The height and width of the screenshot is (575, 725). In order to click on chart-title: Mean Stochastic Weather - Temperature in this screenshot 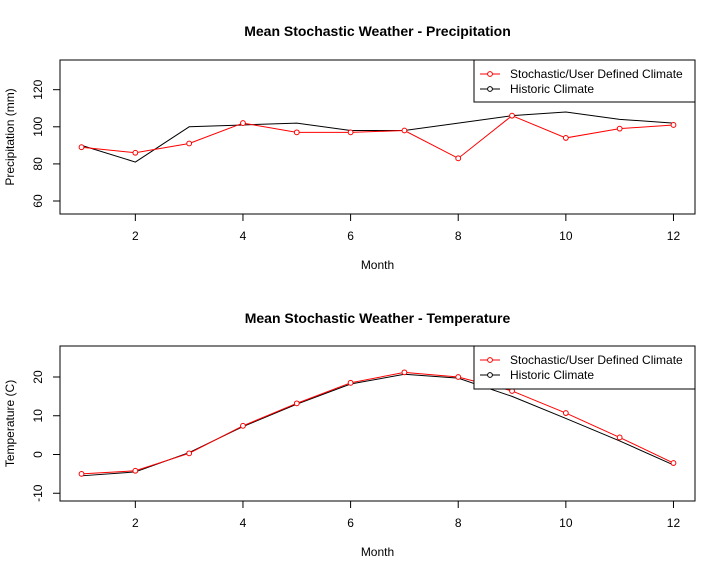, I will do `click(378, 318)`.